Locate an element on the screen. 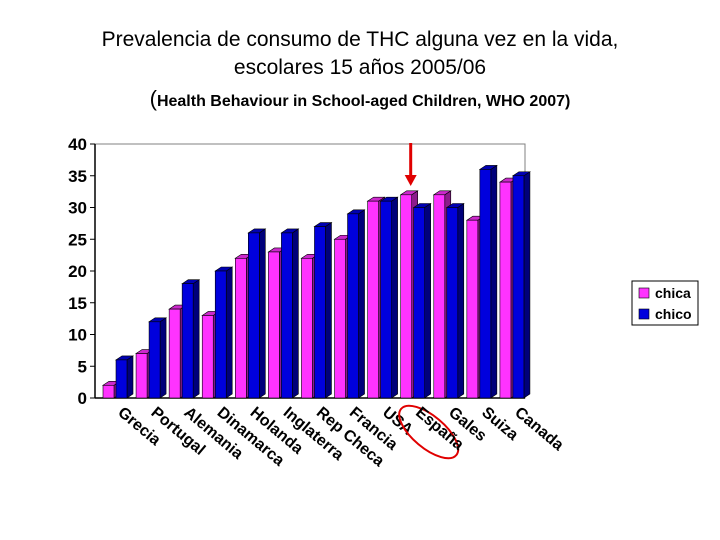 This screenshot has height=540, width=720. legend-label-chica: chica is located at coordinates (673, 293).